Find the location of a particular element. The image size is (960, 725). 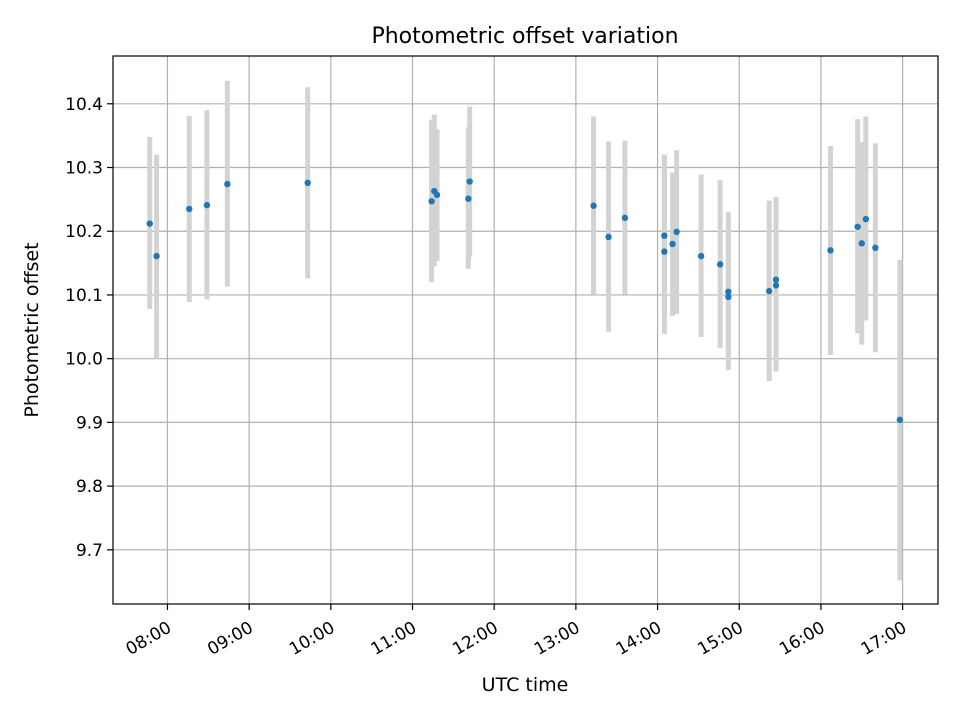

y-tick-label: 10.2 is located at coordinates (84, 232).